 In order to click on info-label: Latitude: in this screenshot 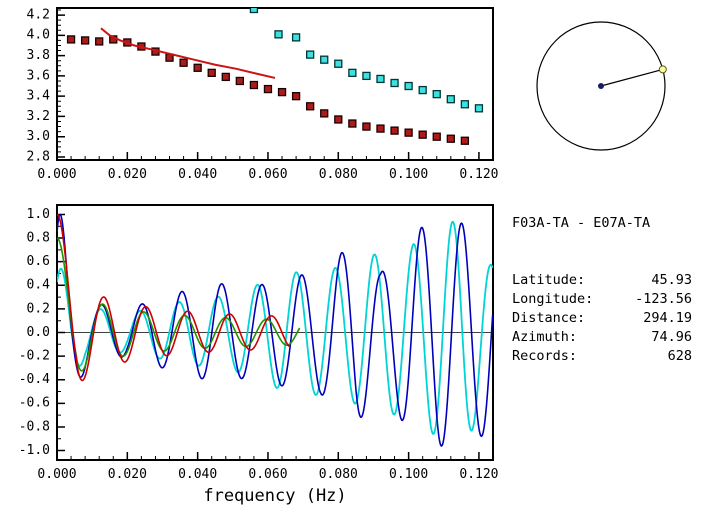, I will do `click(549, 280)`.